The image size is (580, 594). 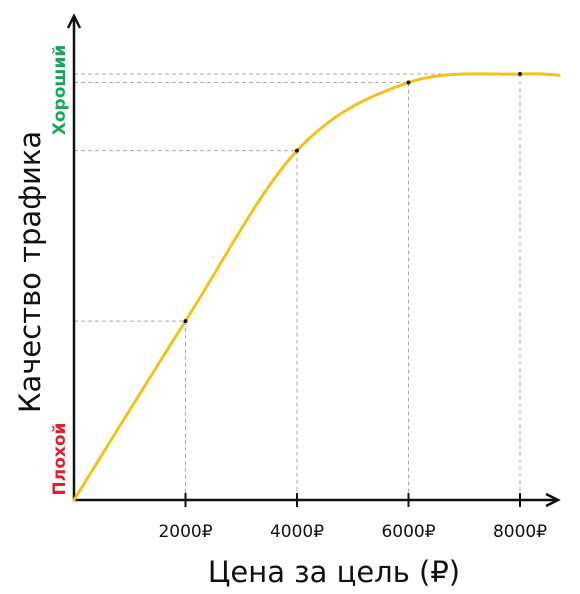 I want to click on y-bottom-label: Плохой, so click(x=60, y=459).